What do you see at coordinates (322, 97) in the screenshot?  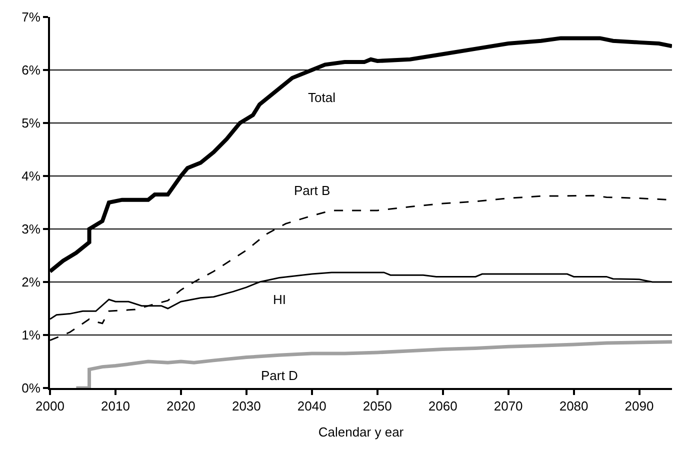 I see `series-label: Total` at bounding box center [322, 97].